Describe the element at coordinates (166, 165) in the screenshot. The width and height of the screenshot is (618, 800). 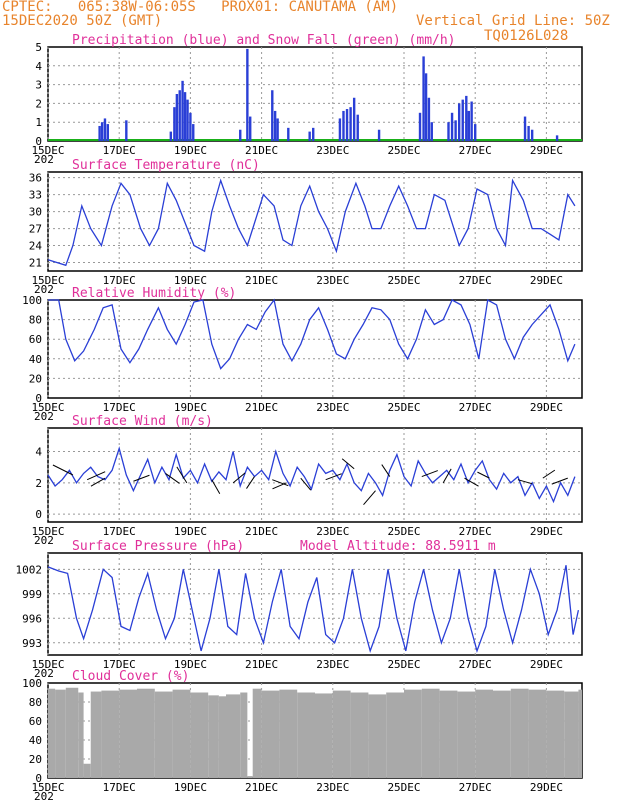
I see `temperature-title: Surface Temperature (nC)` at that location.